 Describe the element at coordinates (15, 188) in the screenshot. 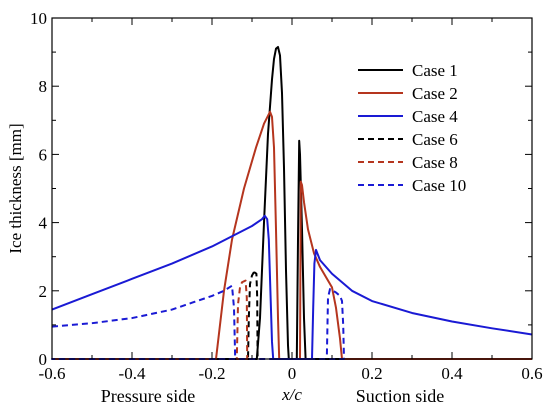

I see `y-axis-title: Ice thickness [mm]` at that location.